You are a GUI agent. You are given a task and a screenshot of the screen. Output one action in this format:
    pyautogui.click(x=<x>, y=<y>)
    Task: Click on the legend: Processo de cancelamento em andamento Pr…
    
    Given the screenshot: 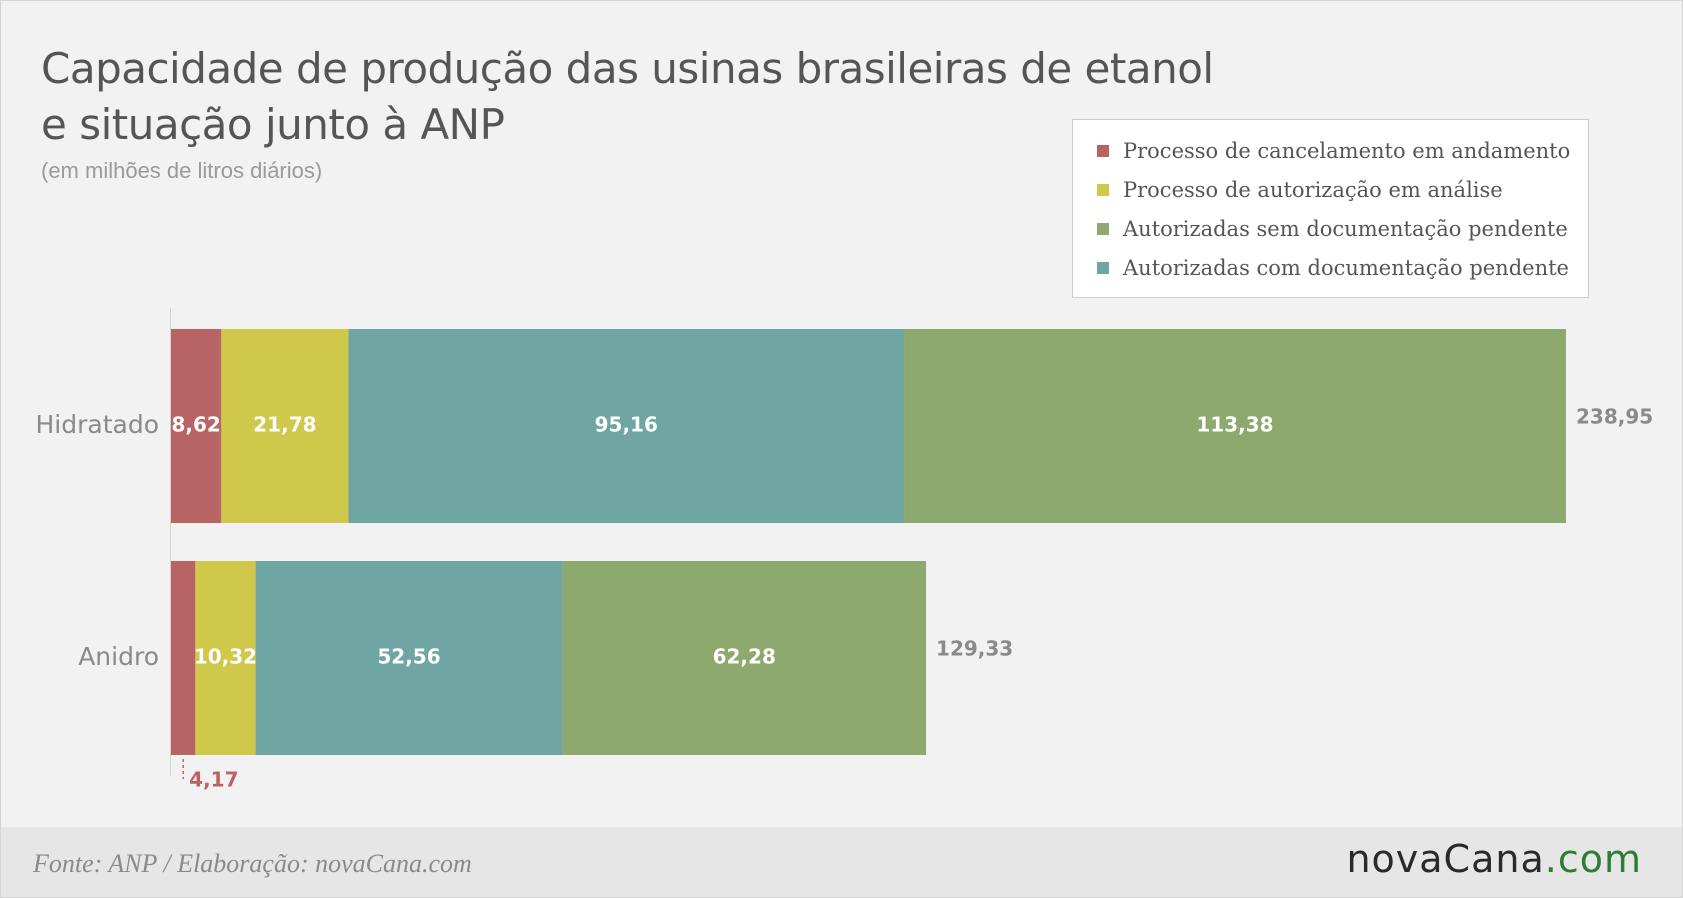 What is the action you would take?
    pyautogui.click(x=1330, y=208)
    